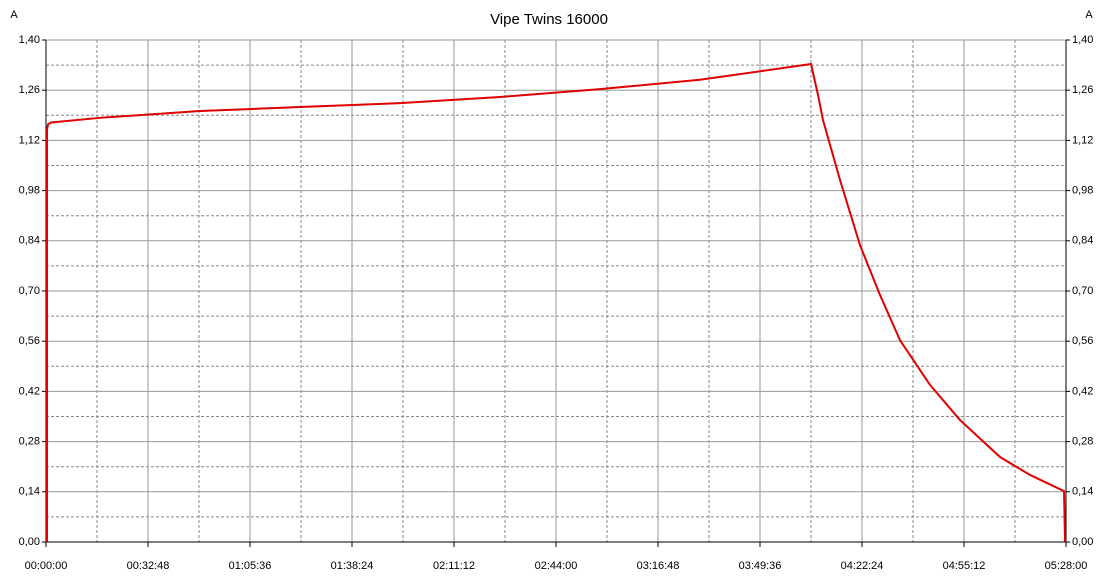 The width and height of the screenshot is (1116, 588). Describe the element at coordinates (658, 566) in the screenshot. I see `x-tick-label: 03:16:48` at that location.